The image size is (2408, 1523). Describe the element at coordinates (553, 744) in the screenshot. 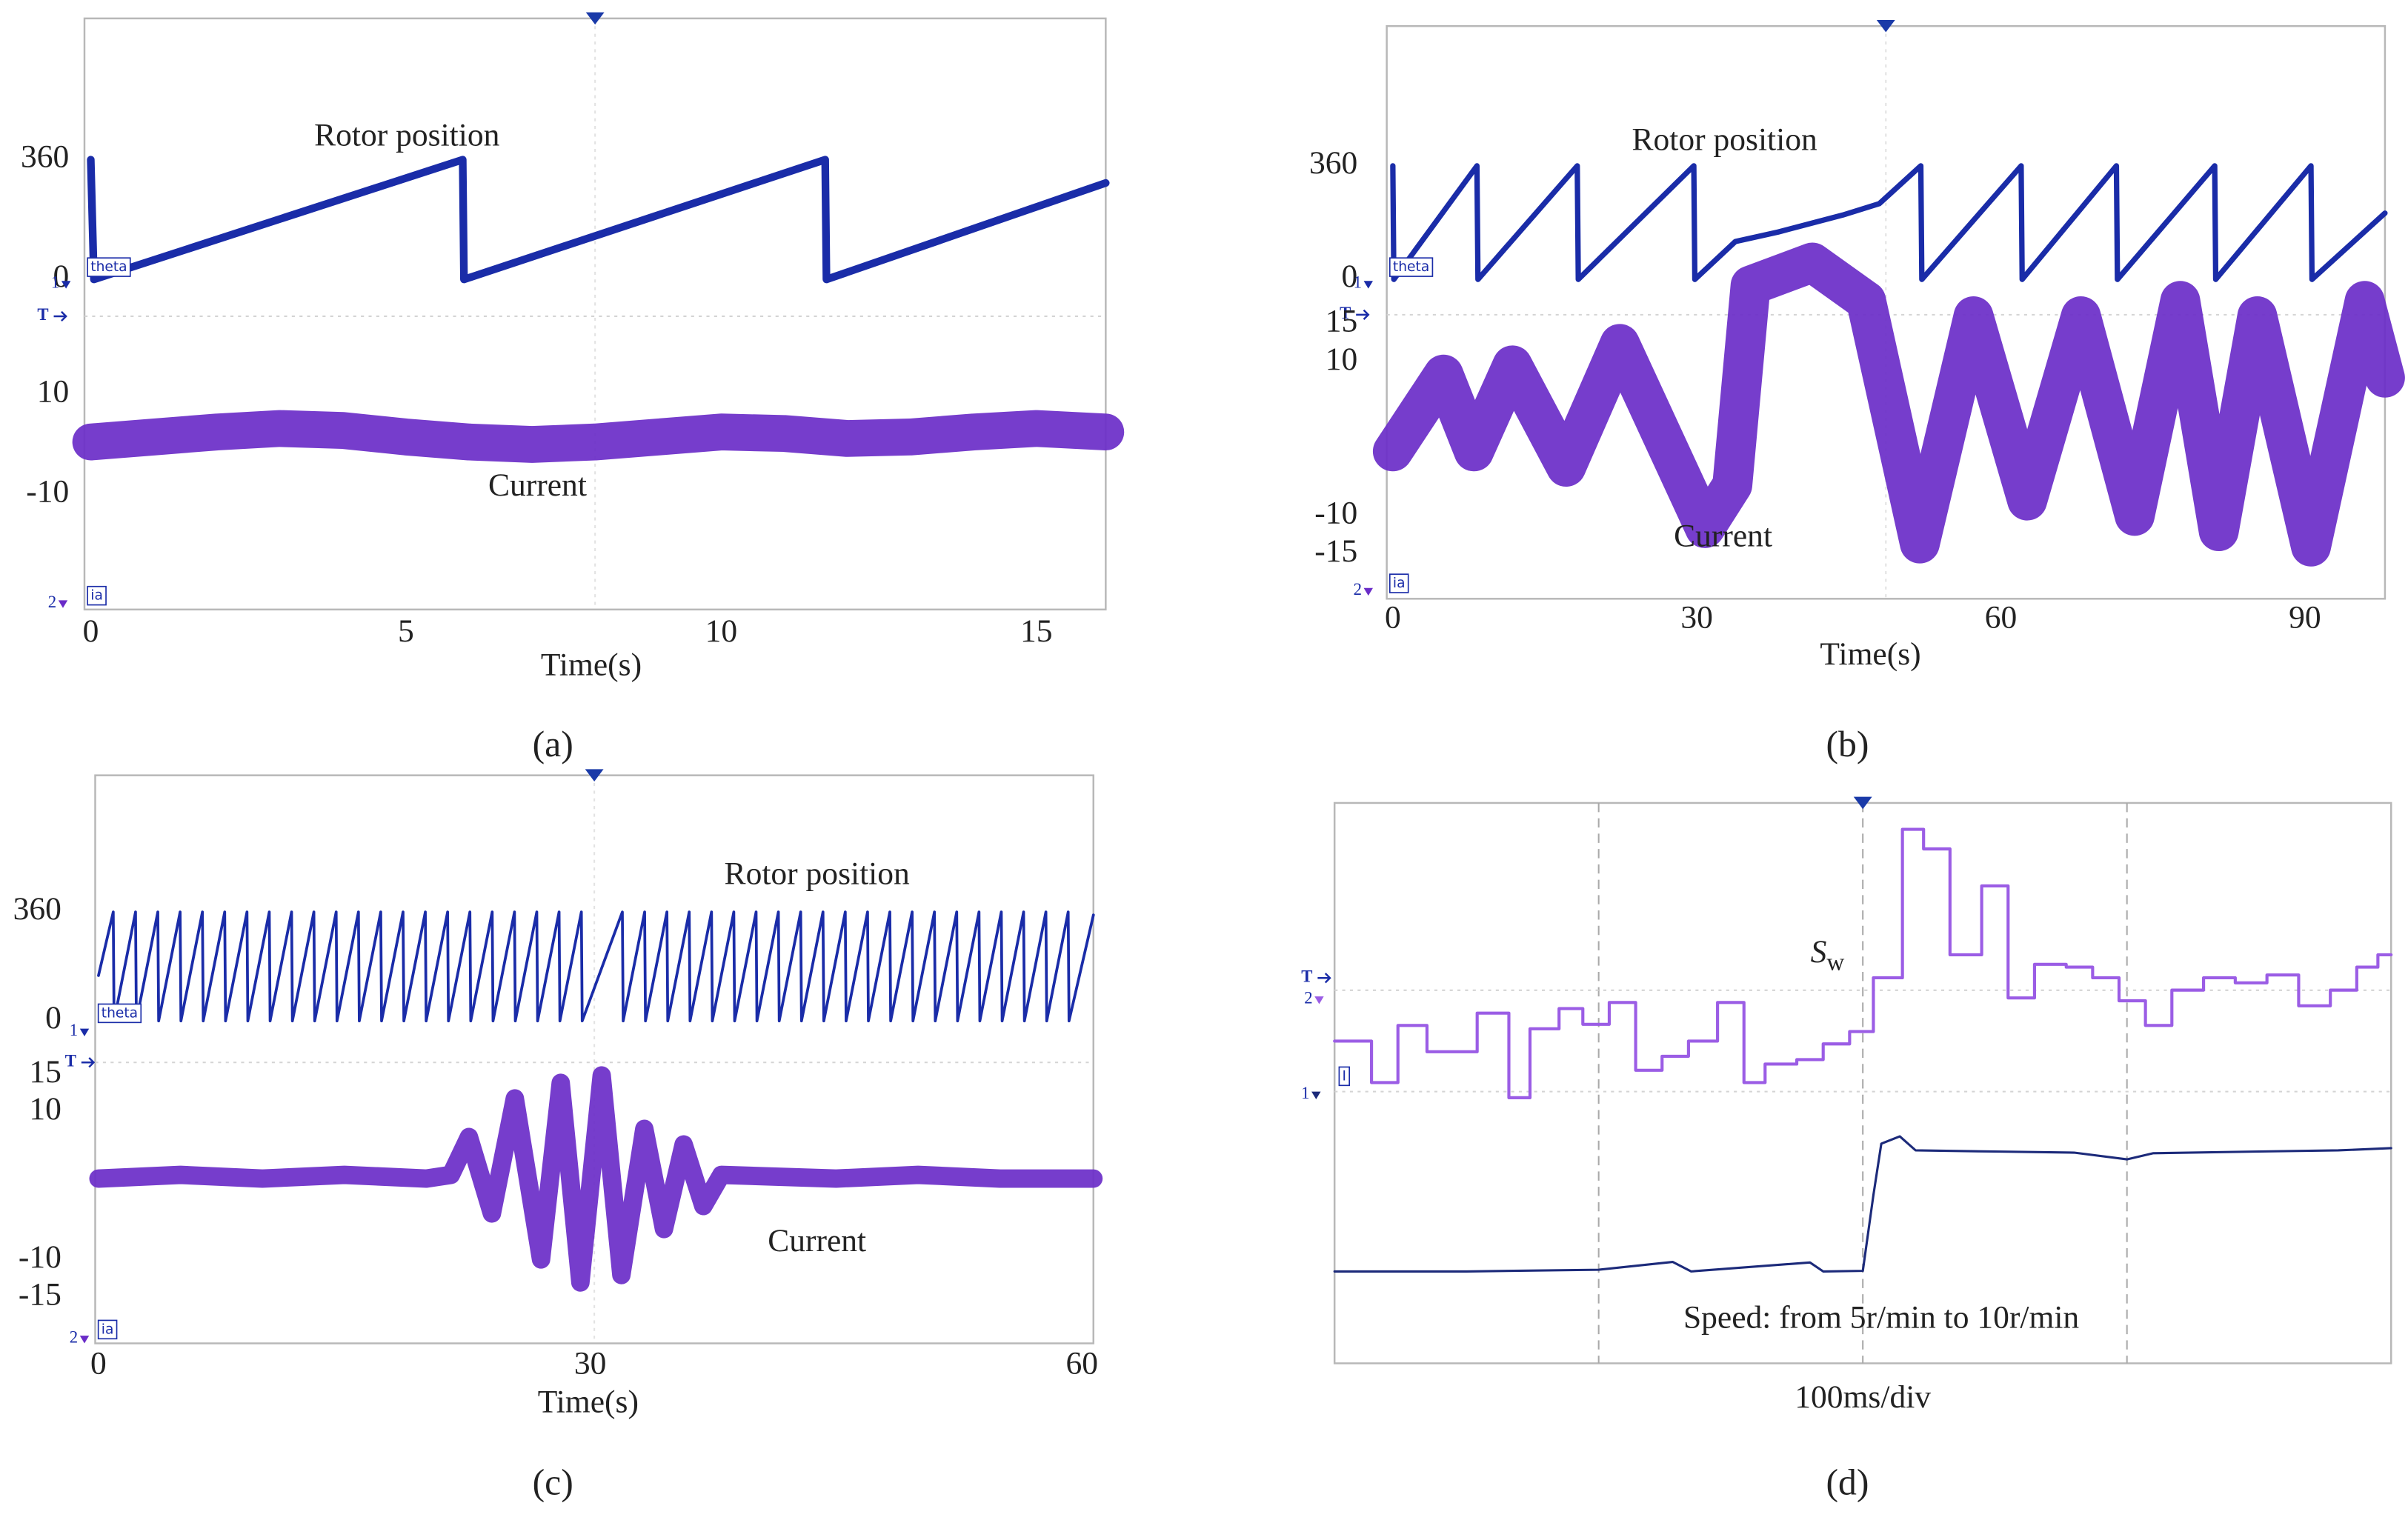

I see `panel-caption: (a)` at that location.